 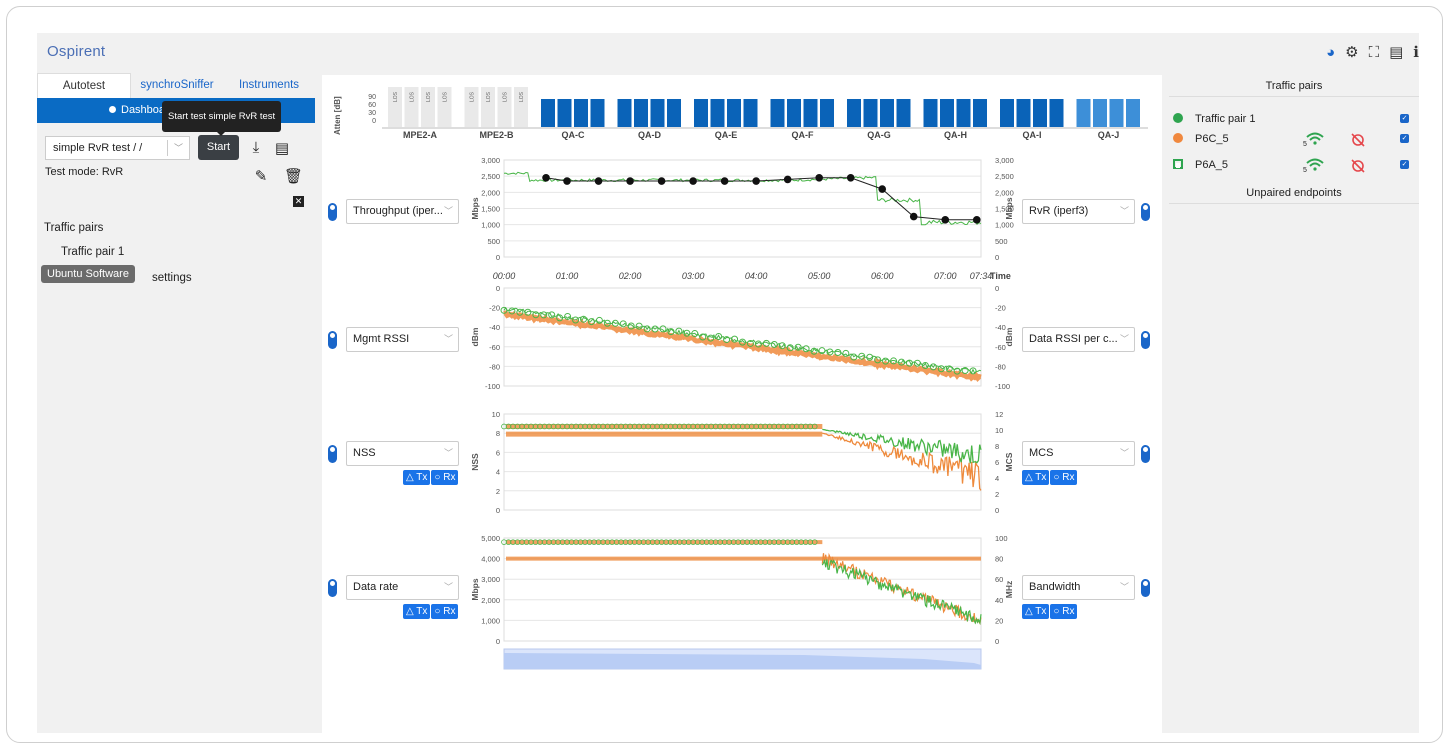 What do you see at coordinates (490, 579) in the screenshot?
I see `datarate-ytick: 3,000` at bounding box center [490, 579].